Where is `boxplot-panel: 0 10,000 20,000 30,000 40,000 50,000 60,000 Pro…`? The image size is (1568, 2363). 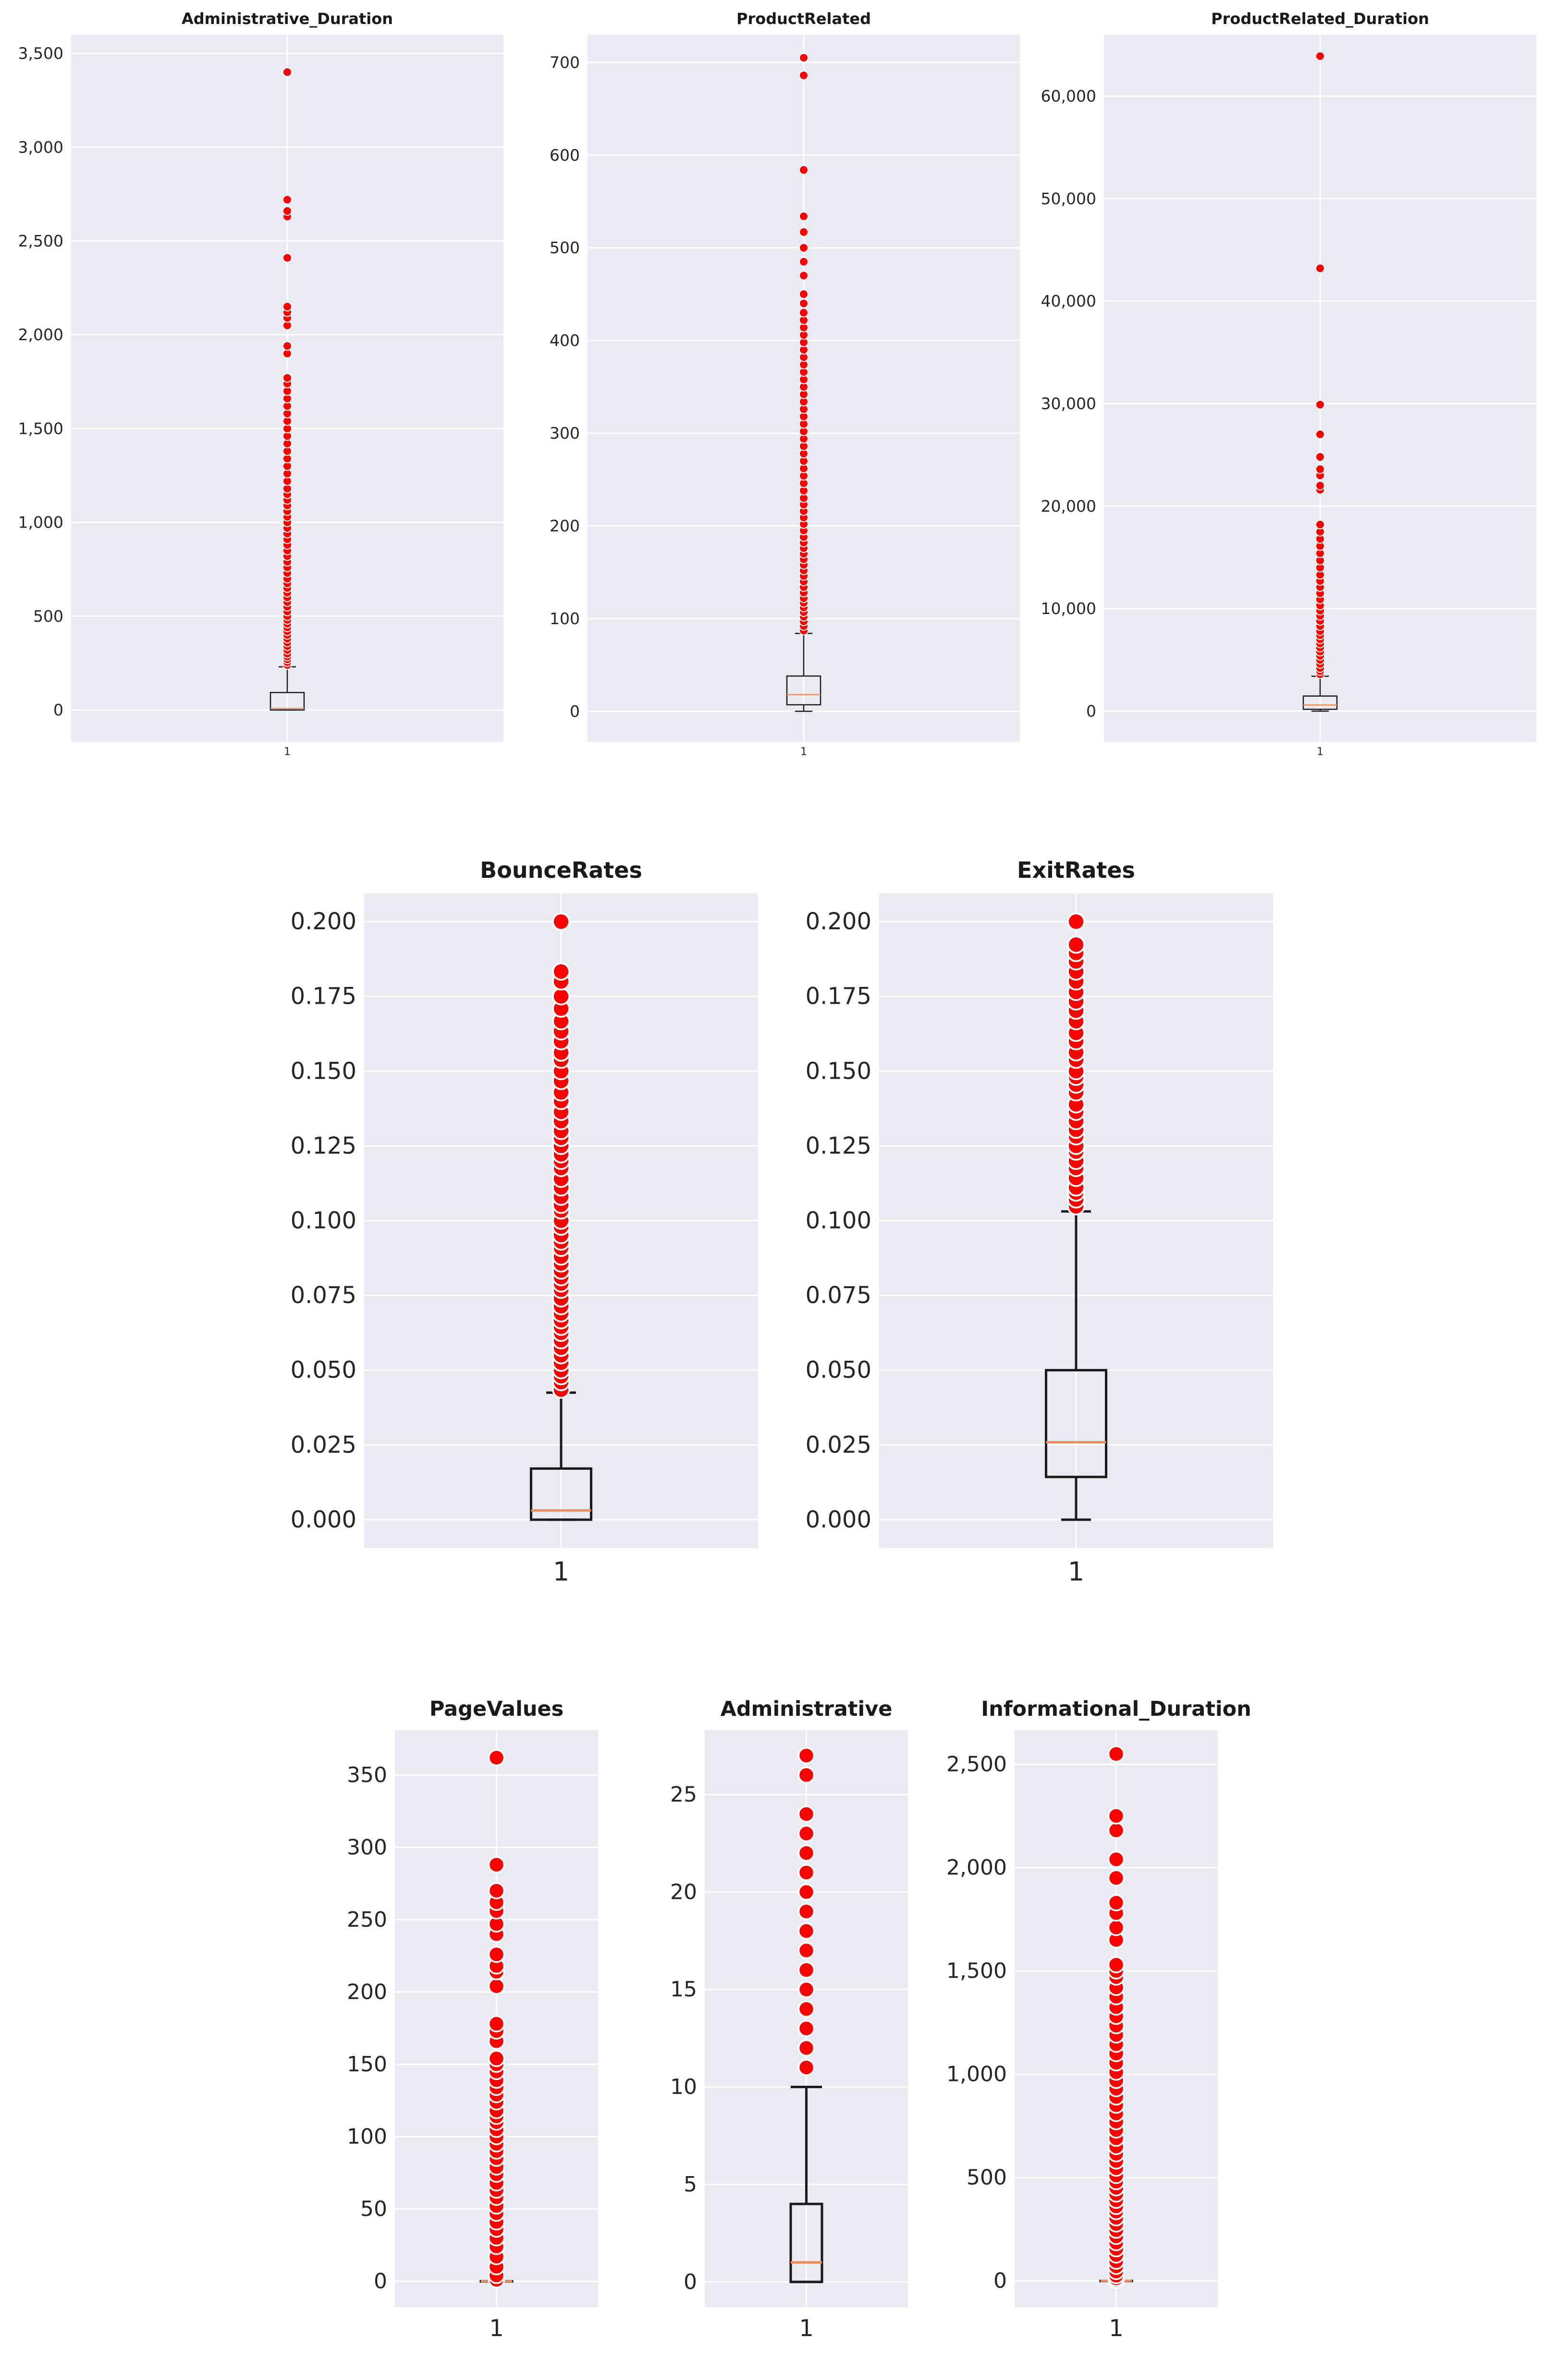 boxplot-panel: 0 10,000 20,000 30,000 40,000 50,000 60,000 Pro… is located at coordinates (1289, 384).